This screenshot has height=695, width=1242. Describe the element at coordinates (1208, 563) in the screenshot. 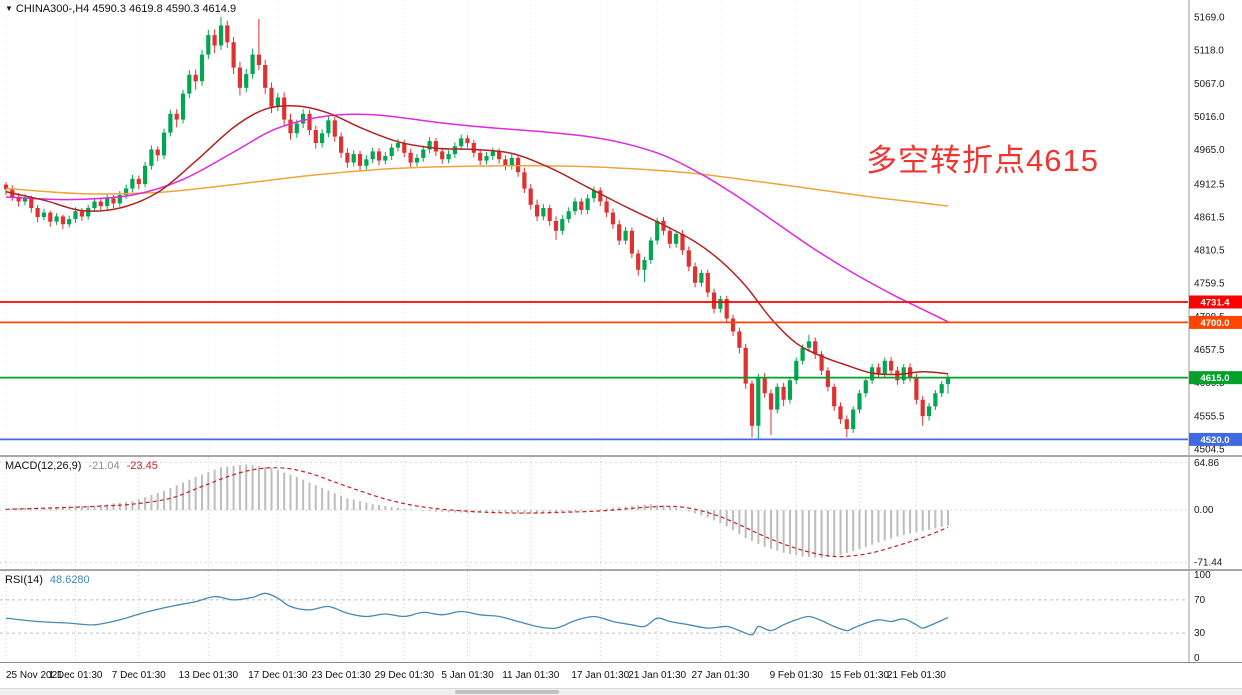

I see `svg-text: -71.44` at that location.